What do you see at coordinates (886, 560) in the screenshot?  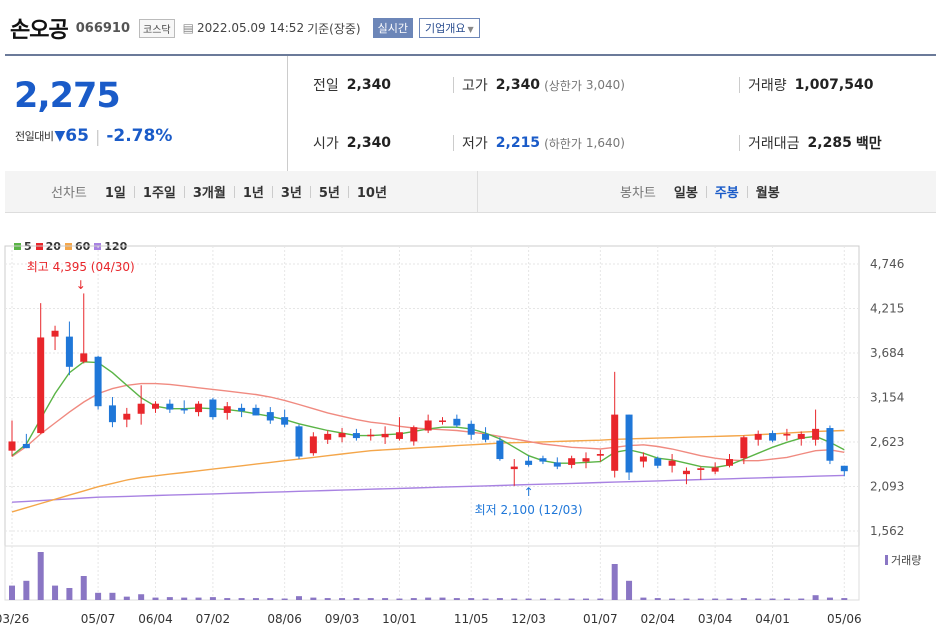 I see `volume-legend-swatch` at bounding box center [886, 560].